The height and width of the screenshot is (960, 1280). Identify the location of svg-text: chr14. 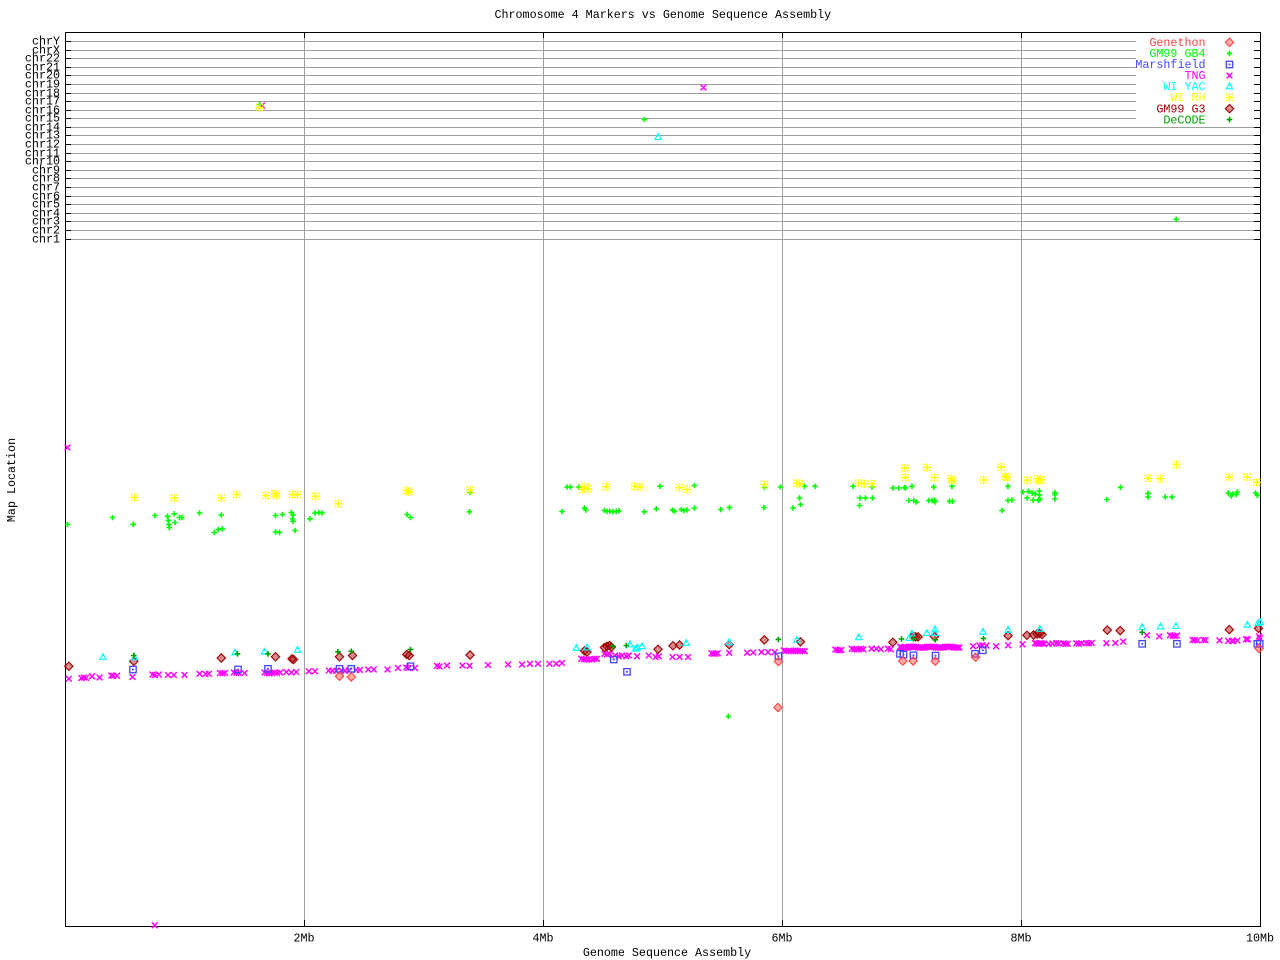
(42, 128).